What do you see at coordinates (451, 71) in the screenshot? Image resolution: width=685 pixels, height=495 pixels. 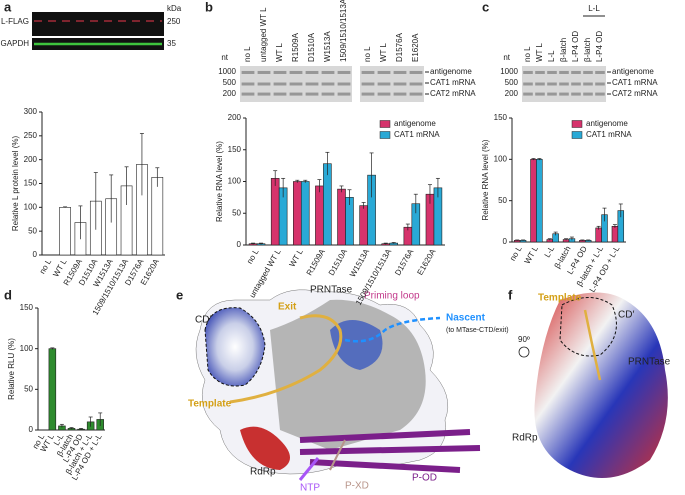 I see `band-label: antigenome` at bounding box center [451, 71].